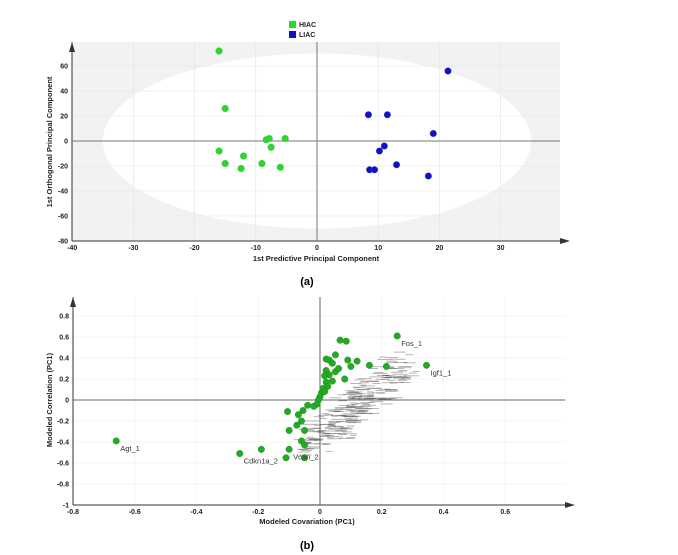 The width and height of the screenshot is (678, 555). Describe the element at coordinates (49, 399) in the screenshot. I see `y-axis-label-b: Modeled Correlation (PC1)` at that location.